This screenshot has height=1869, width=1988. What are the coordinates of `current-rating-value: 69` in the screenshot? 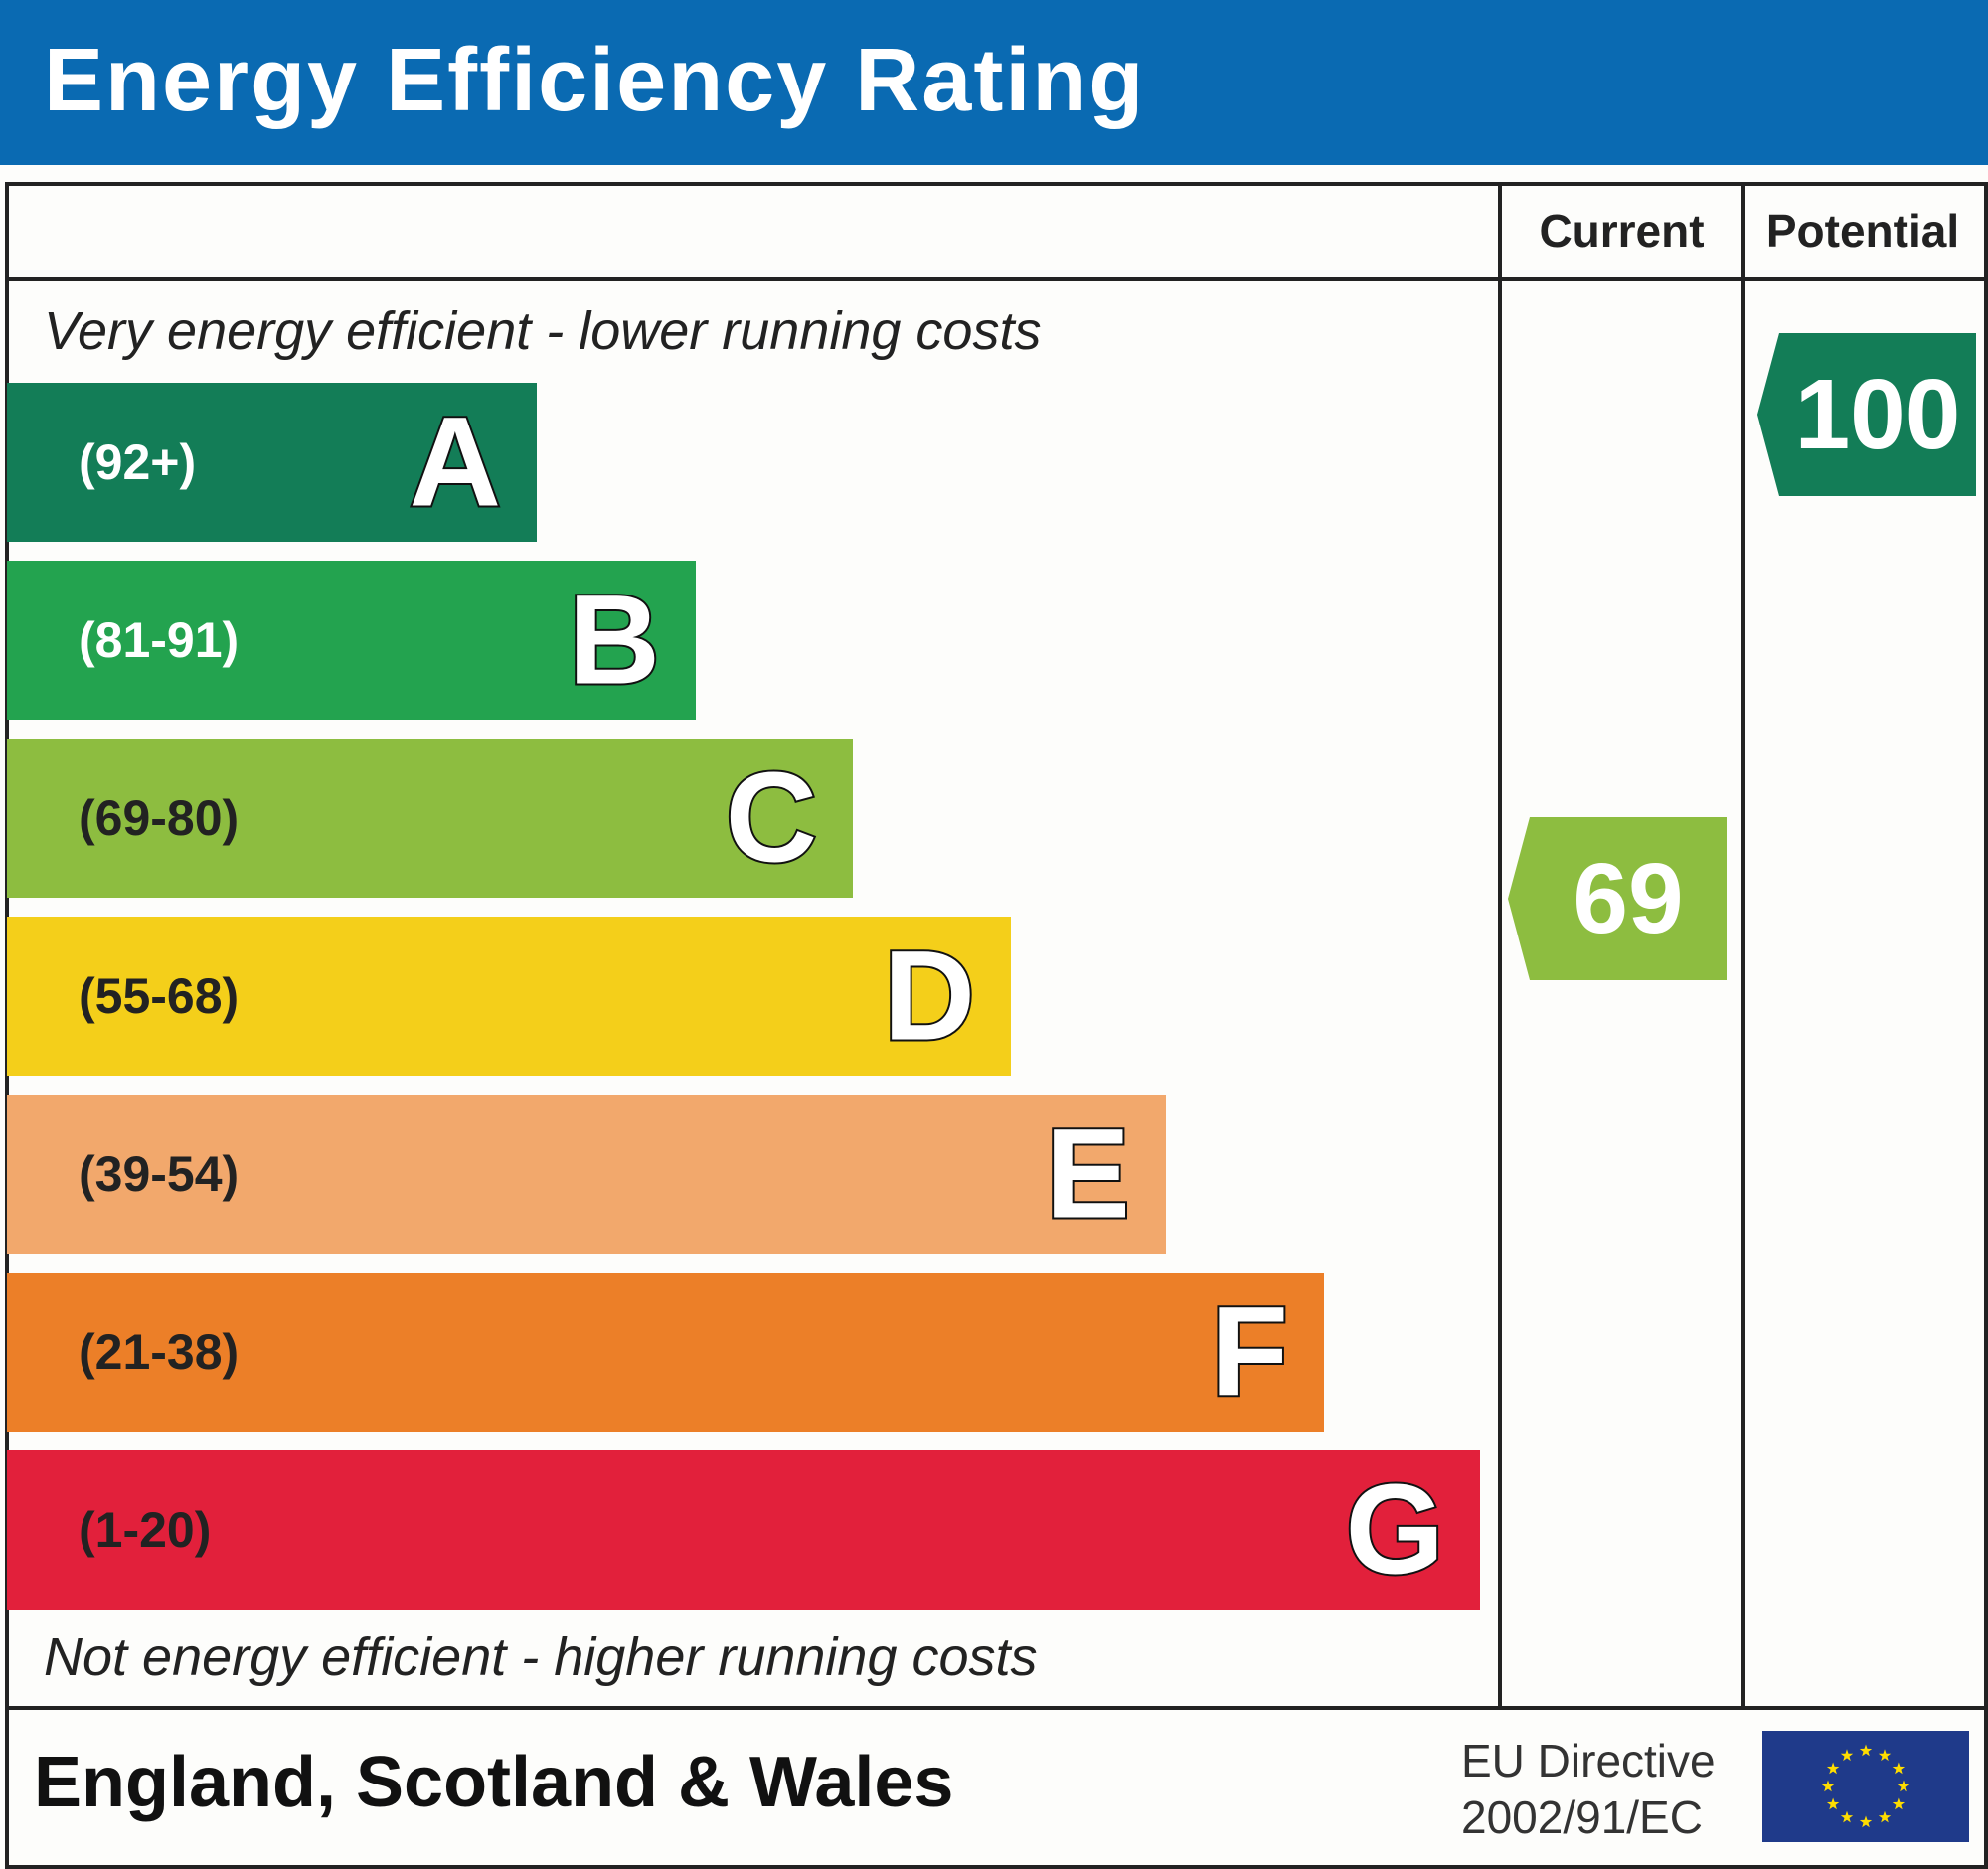 It's located at (1628, 898).